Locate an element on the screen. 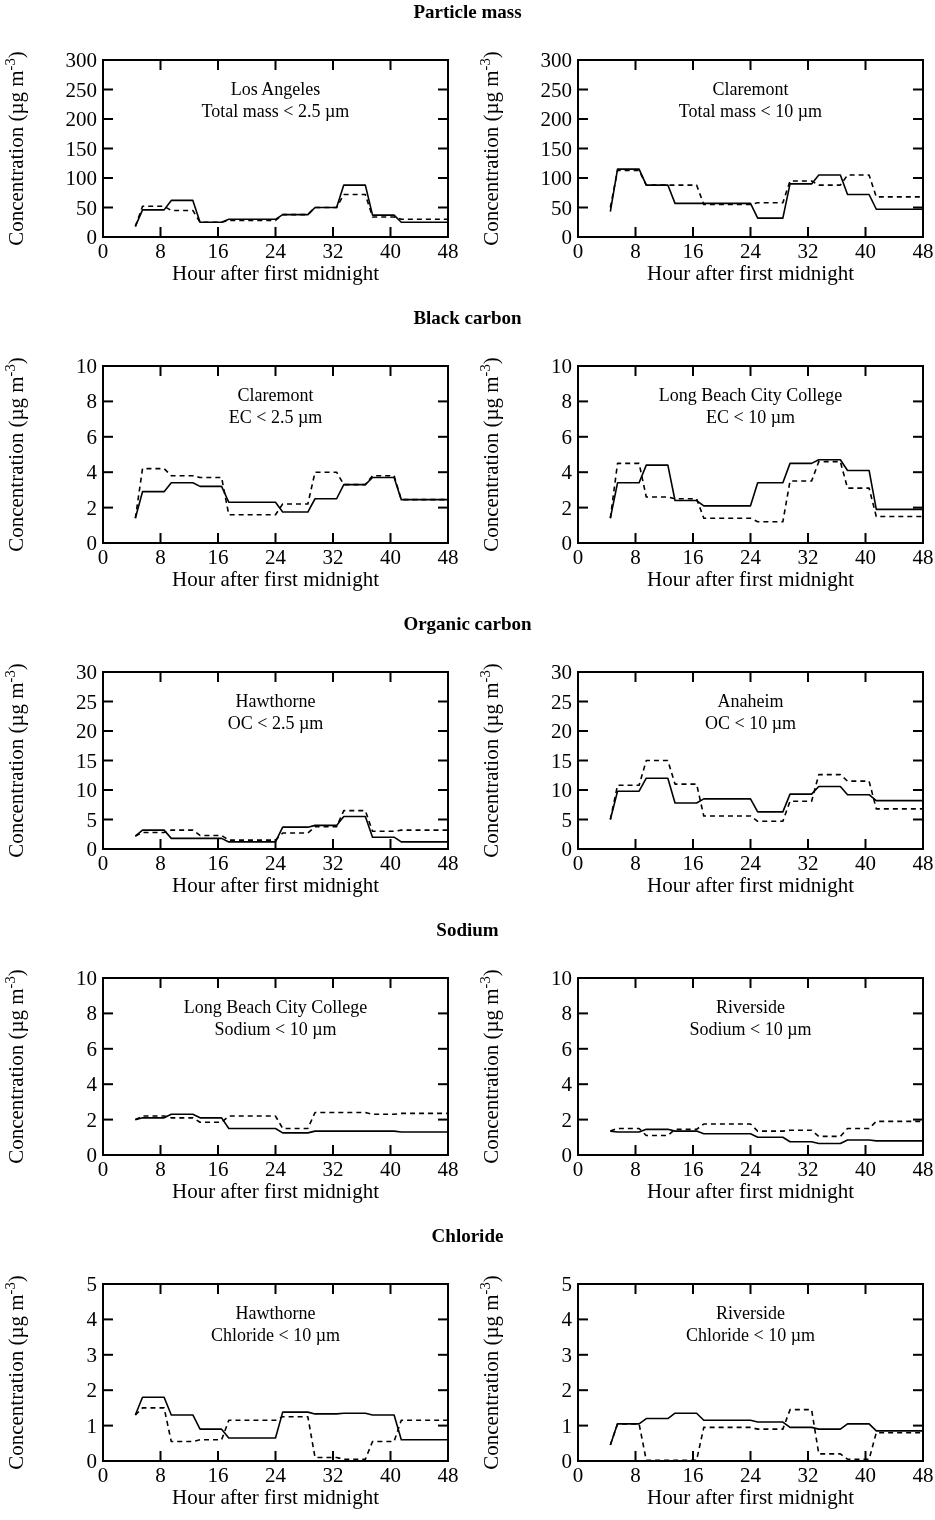 The width and height of the screenshot is (935, 1520). annotation: Riverside is located at coordinates (750, 1007).